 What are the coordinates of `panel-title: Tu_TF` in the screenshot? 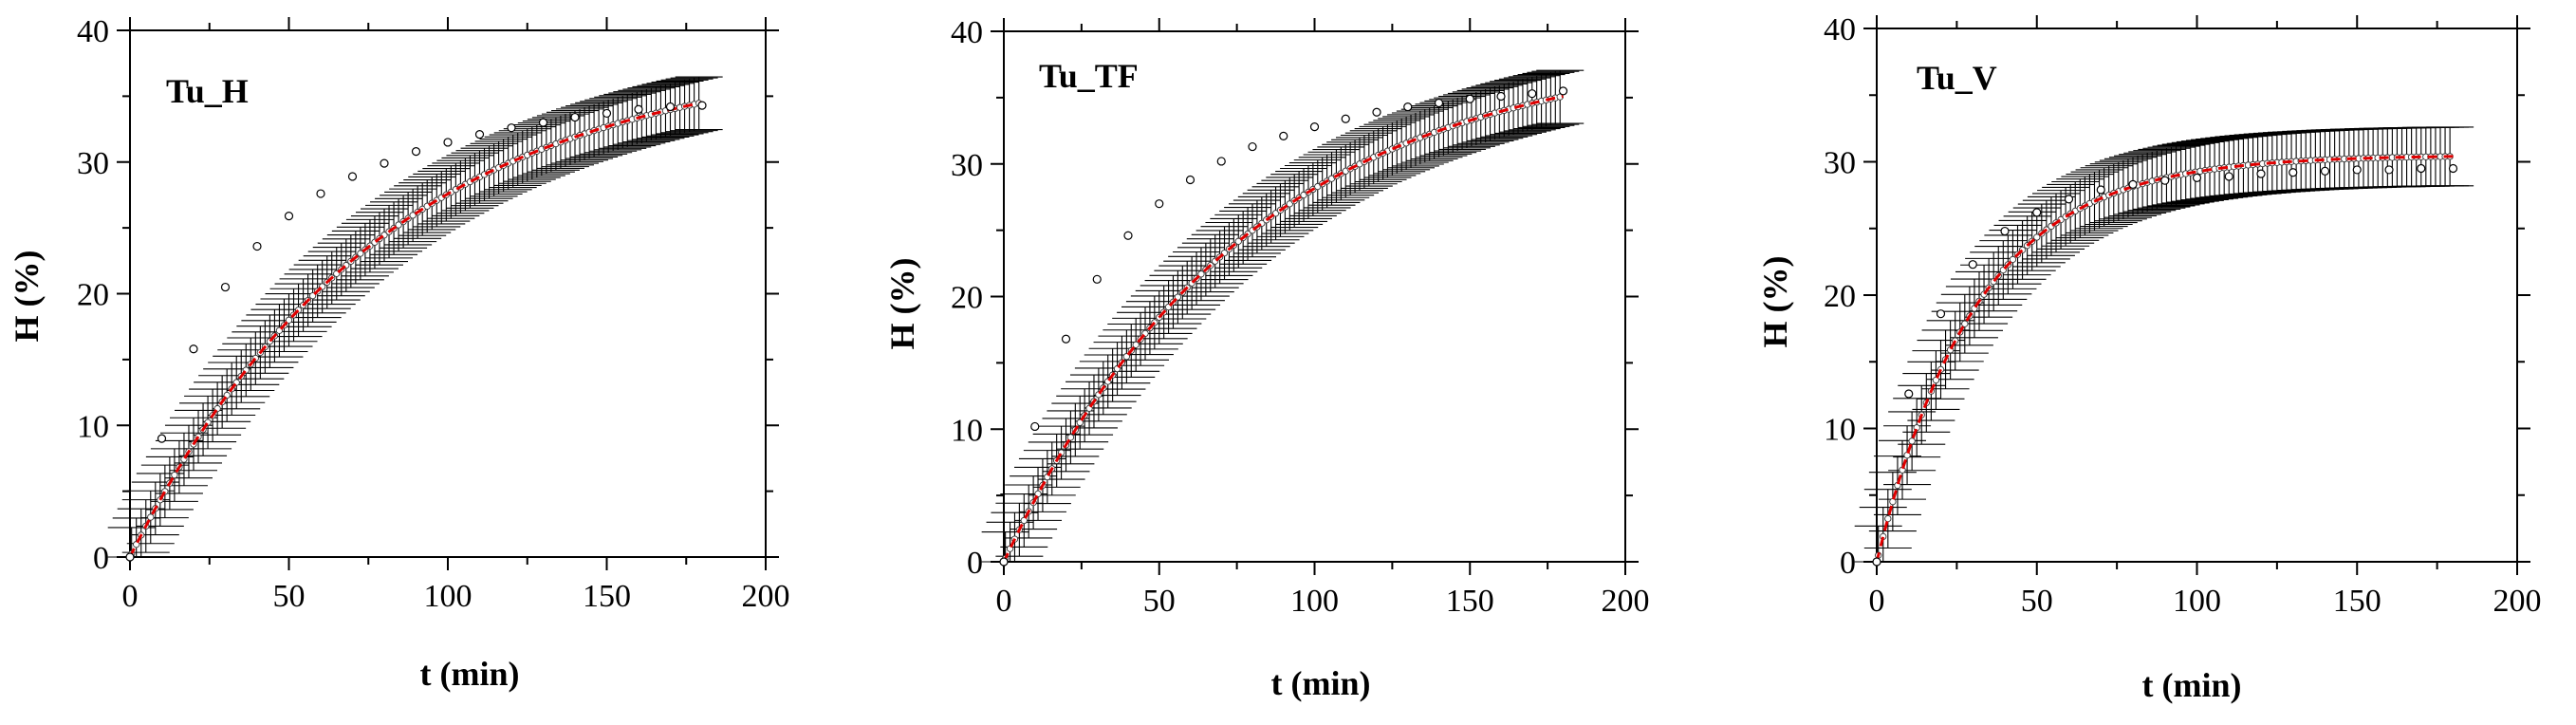 It's located at (1089, 76).